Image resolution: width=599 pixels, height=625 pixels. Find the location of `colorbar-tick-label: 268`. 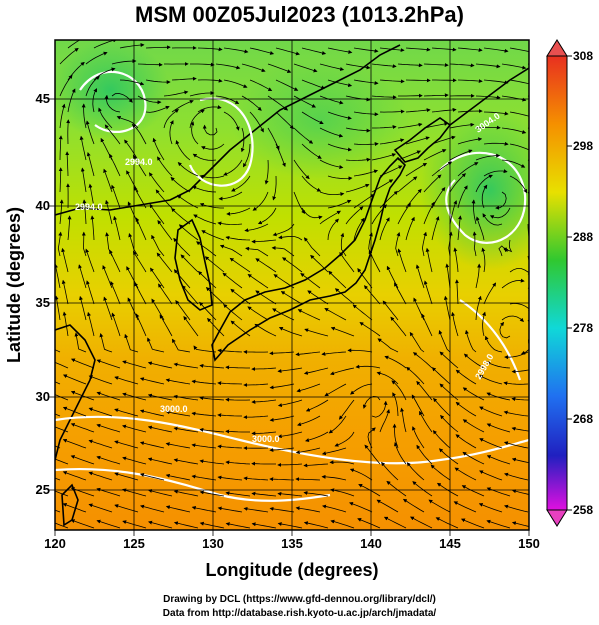

colorbar-tick-label: 268 is located at coordinates (583, 419).